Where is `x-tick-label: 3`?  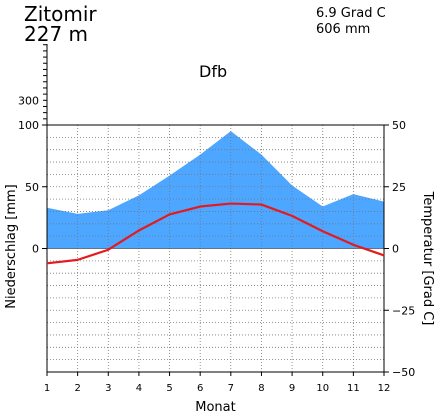 x-tick-label: 3 is located at coordinates (108, 388).